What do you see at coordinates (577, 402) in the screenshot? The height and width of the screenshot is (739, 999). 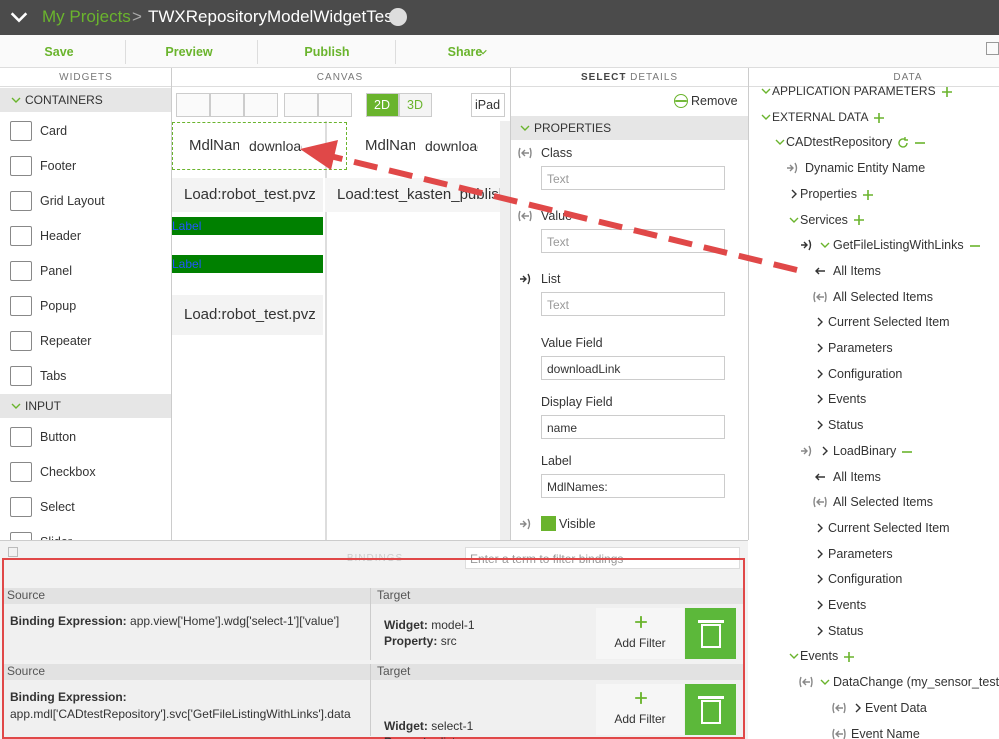 I see `field-label: Display Field` at bounding box center [577, 402].